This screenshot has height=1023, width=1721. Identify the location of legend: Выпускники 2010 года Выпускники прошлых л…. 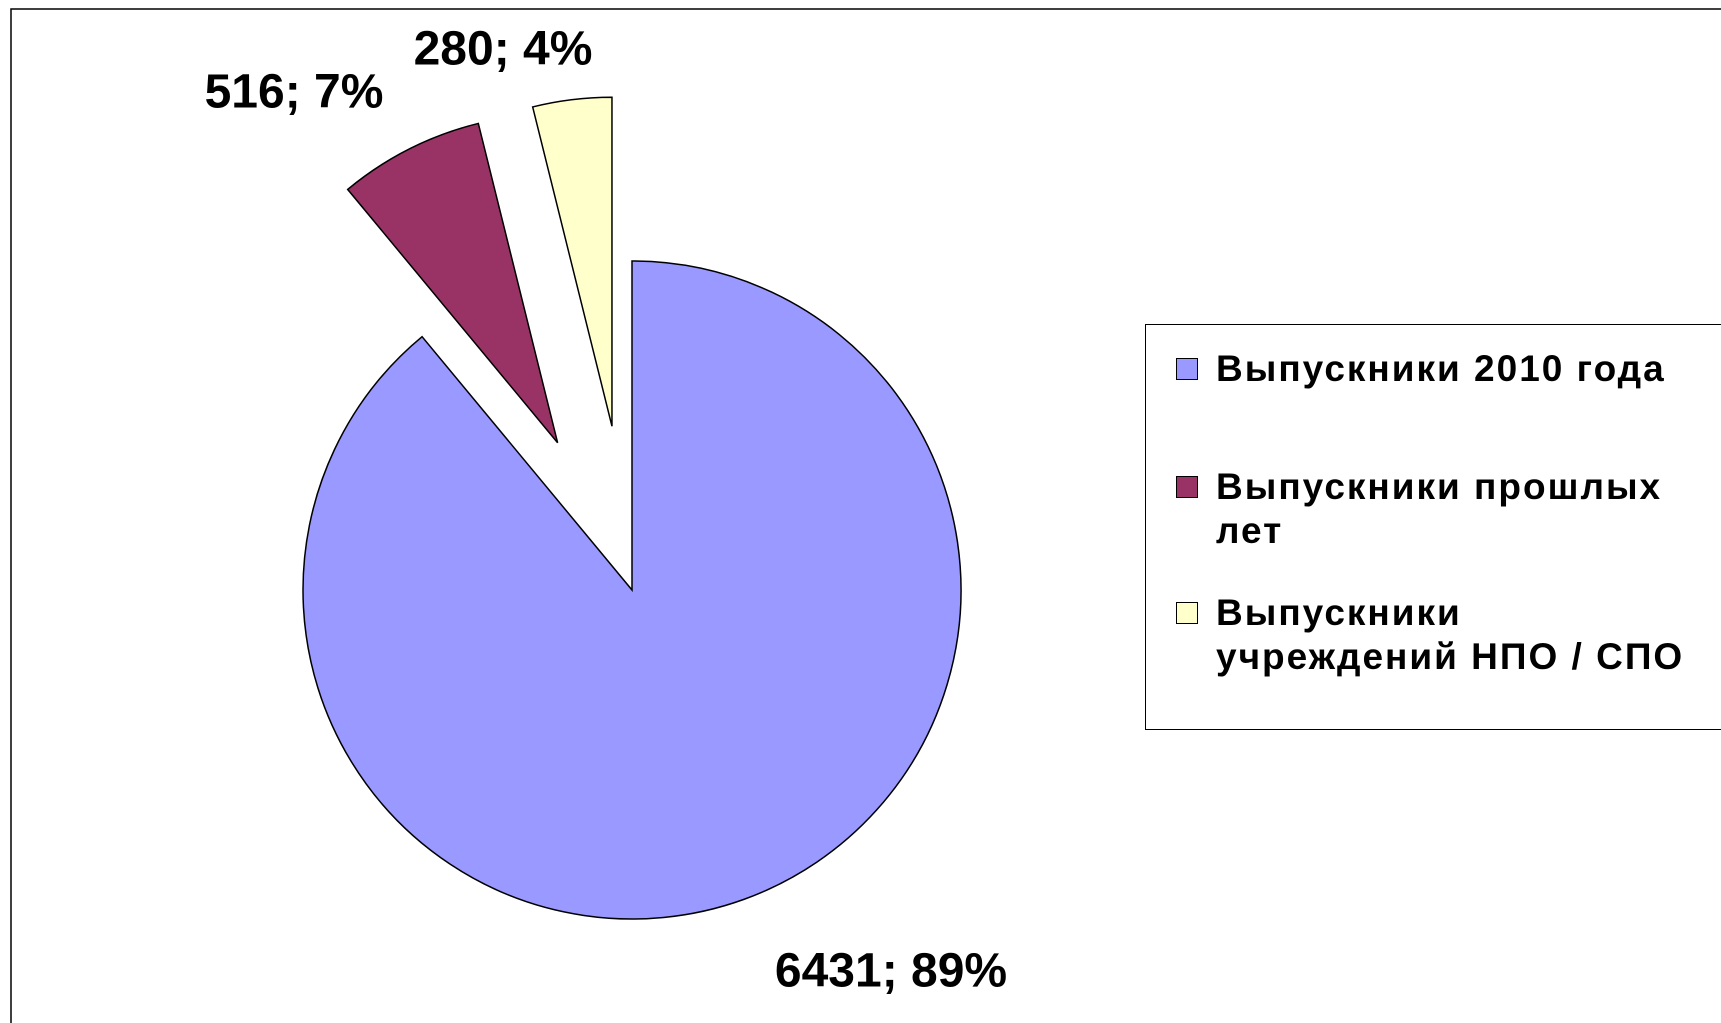
(1433, 527).